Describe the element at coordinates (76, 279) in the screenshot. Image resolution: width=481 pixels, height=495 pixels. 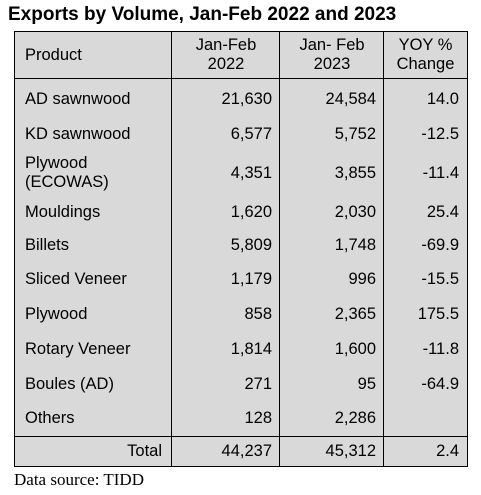
I see `product-cell: Sliced Veneer` at that location.